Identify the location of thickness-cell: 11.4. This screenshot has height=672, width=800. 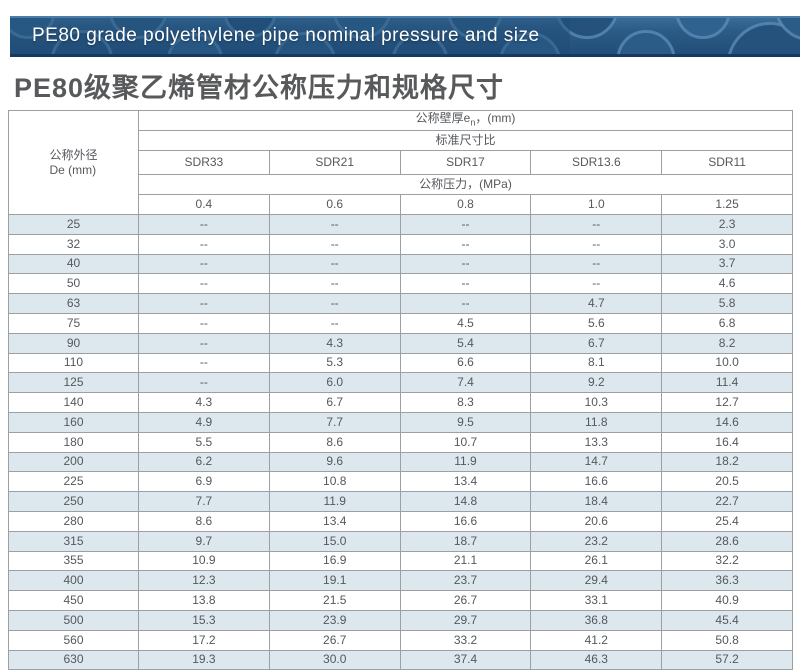
(727, 383).